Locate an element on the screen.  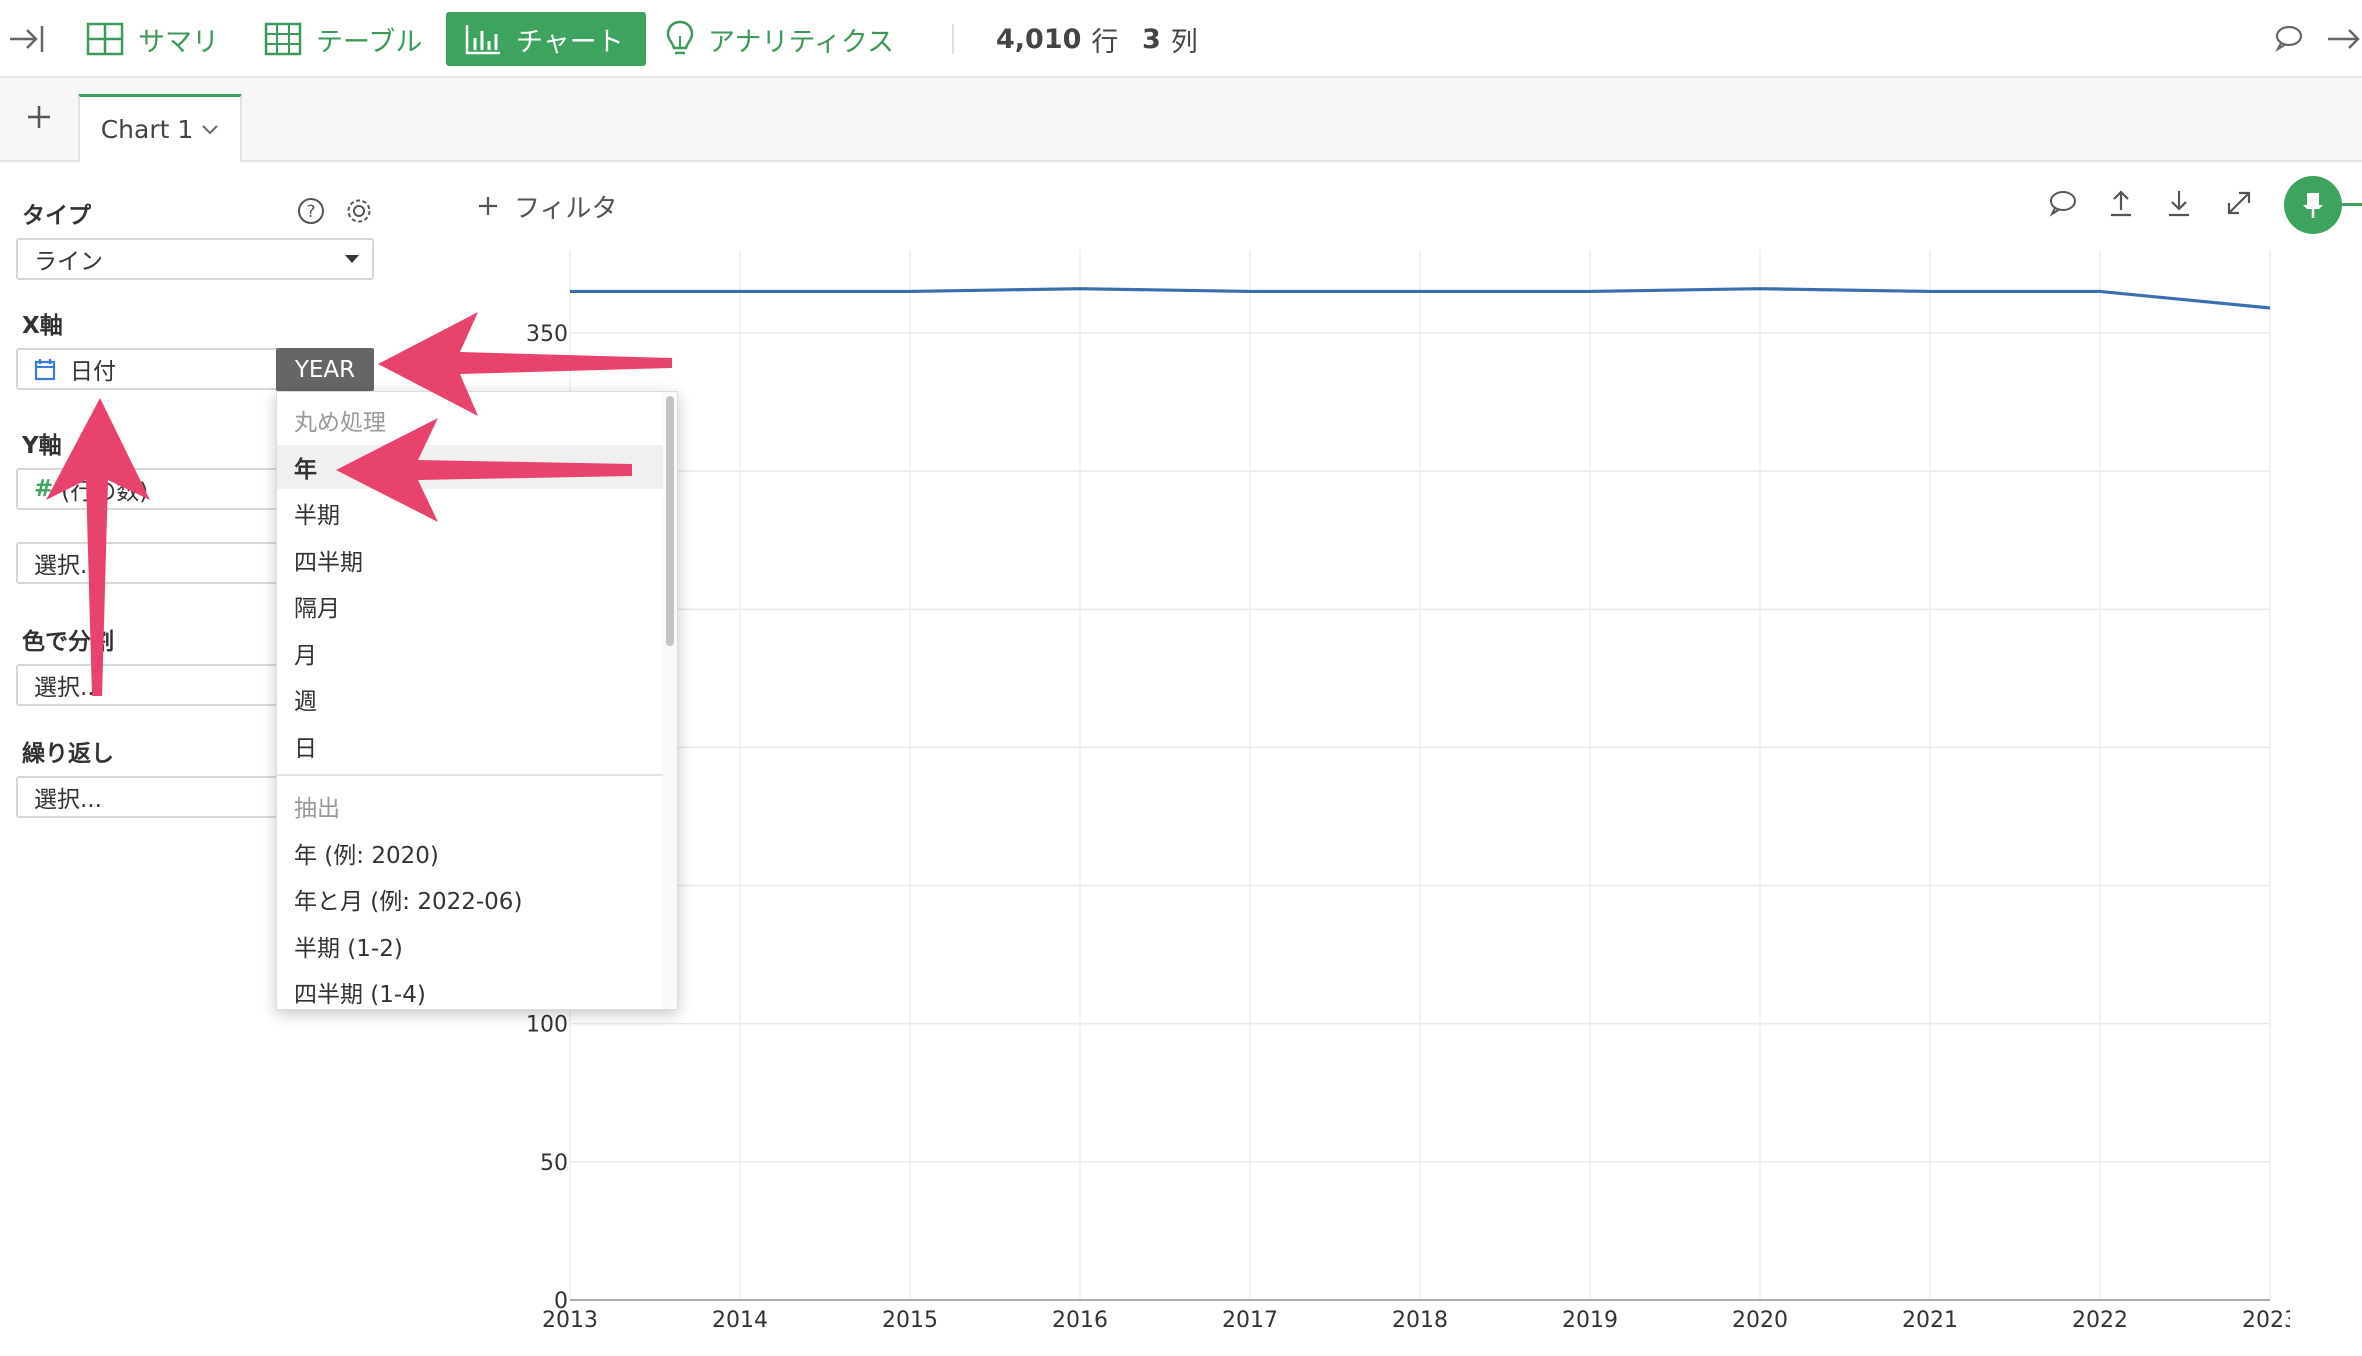
pin-connector is located at coordinates (2352, 204).